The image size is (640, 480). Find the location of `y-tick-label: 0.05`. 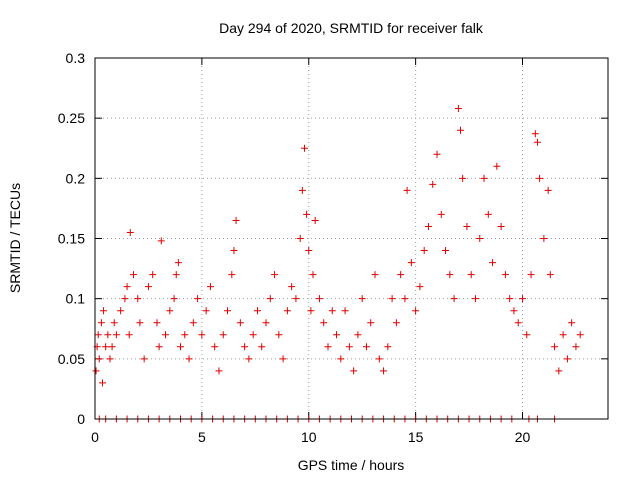

y-tick-label: 0.05 is located at coordinates (71, 359).